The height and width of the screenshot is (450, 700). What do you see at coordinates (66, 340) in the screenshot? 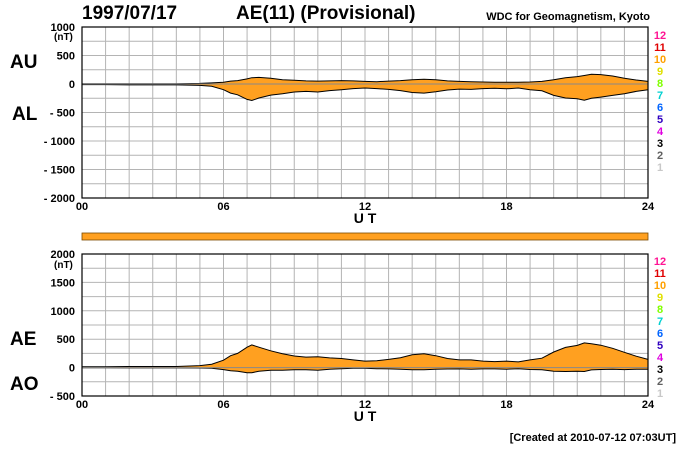
I see `lower-y-tick-label: 500` at bounding box center [66, 340].